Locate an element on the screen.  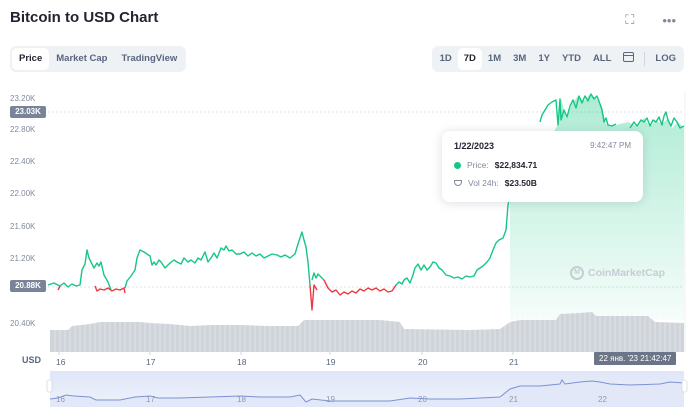
range-1d: 1D is located at coordinates (445, 58).